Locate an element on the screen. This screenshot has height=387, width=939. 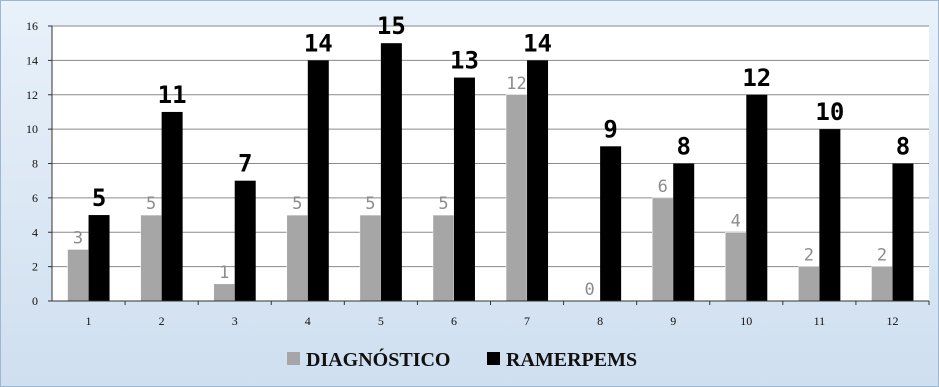
y-tick-label: 4 is located at coordinates (35, 232).